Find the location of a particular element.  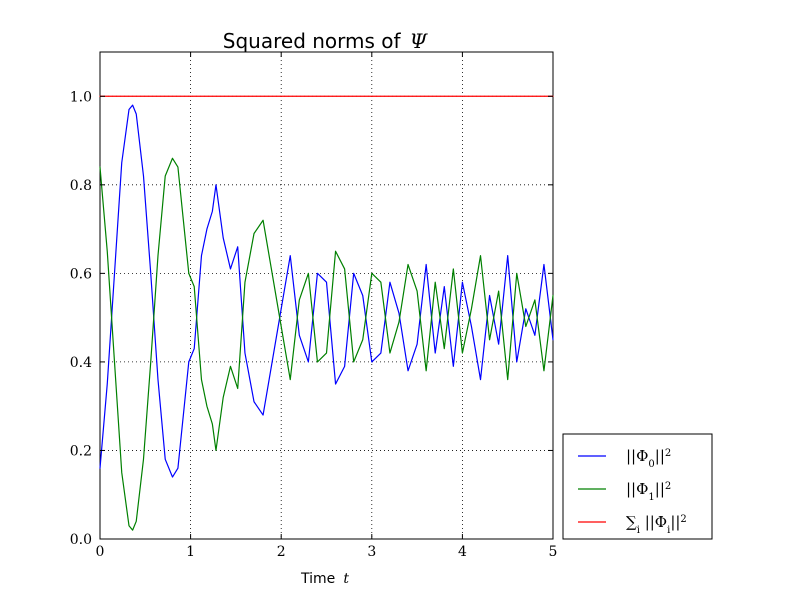

x-axis-label-prefix: Time is located at coordinates (317, 579).